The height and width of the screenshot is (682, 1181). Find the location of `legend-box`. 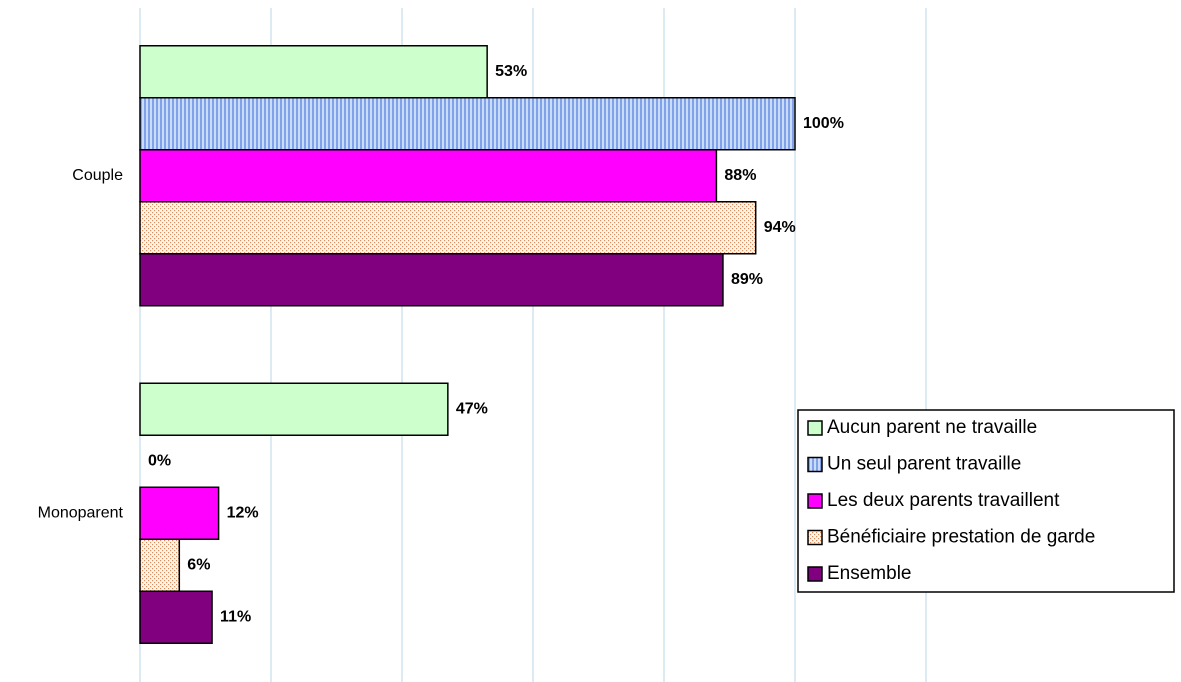

legend-box is located at coordinates (986, 501).